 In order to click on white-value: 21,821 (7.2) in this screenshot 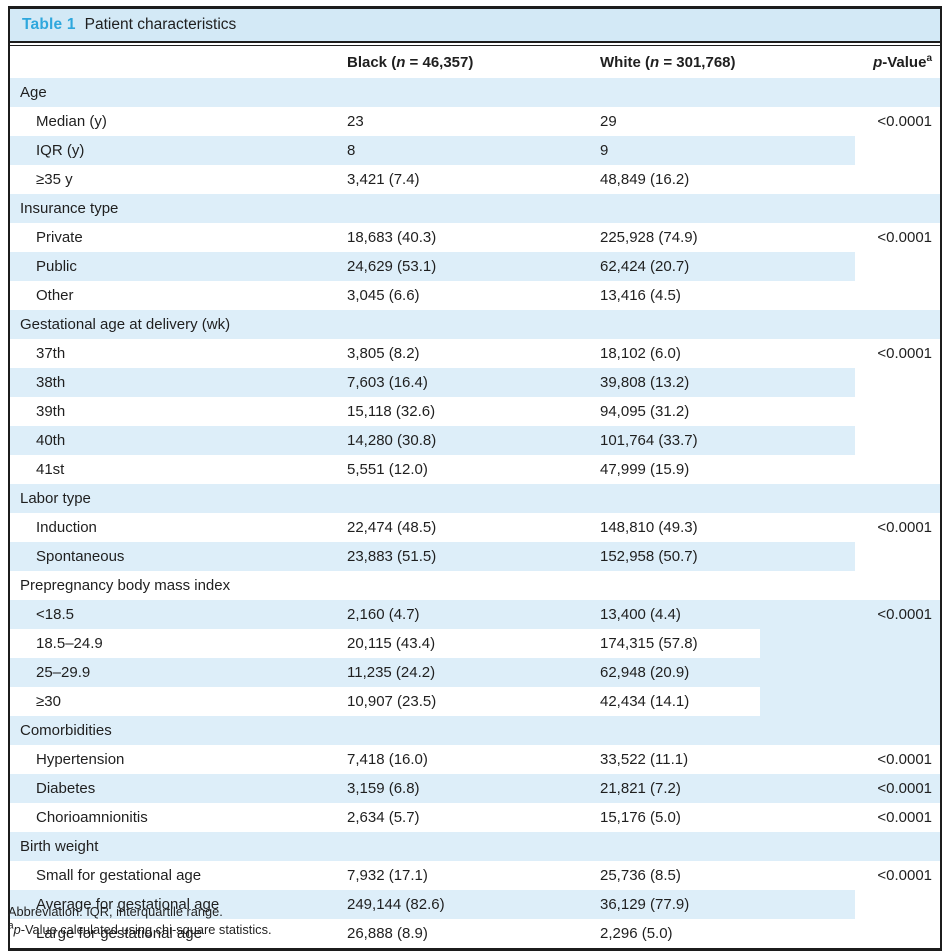, I will do `click(640, 788)`.